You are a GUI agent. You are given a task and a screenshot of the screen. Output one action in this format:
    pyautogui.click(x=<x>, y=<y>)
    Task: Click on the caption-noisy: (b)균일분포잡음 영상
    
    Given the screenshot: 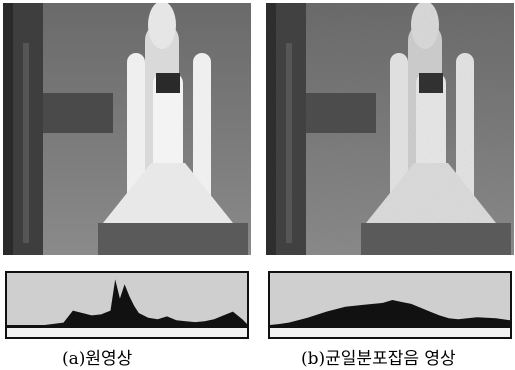 What is the action you would take?
    pyautogui.click(x=378, y=359)
    